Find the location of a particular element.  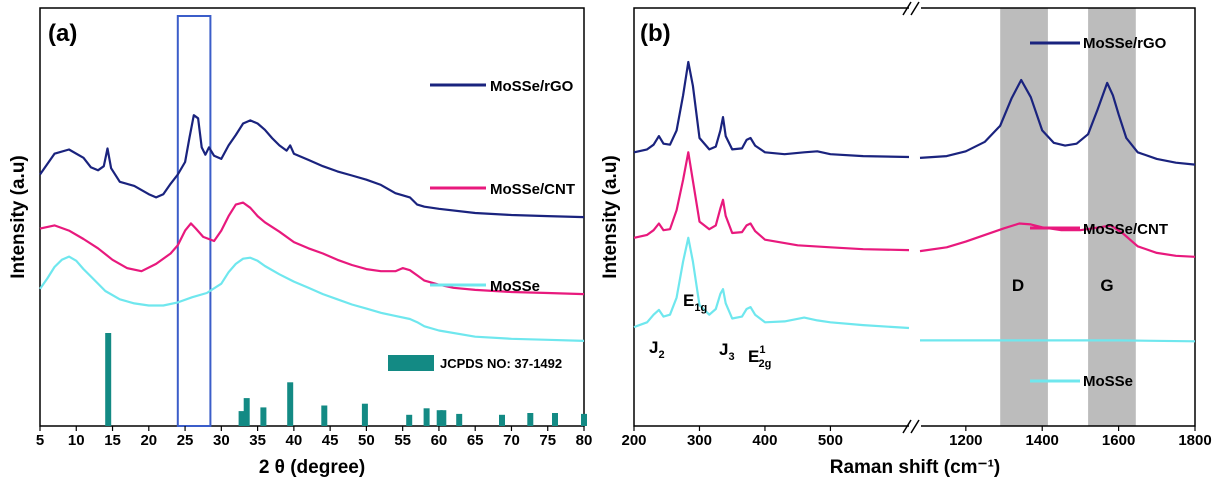

legend-label-mosse: MoSSe is located at coordinates (515, 286).